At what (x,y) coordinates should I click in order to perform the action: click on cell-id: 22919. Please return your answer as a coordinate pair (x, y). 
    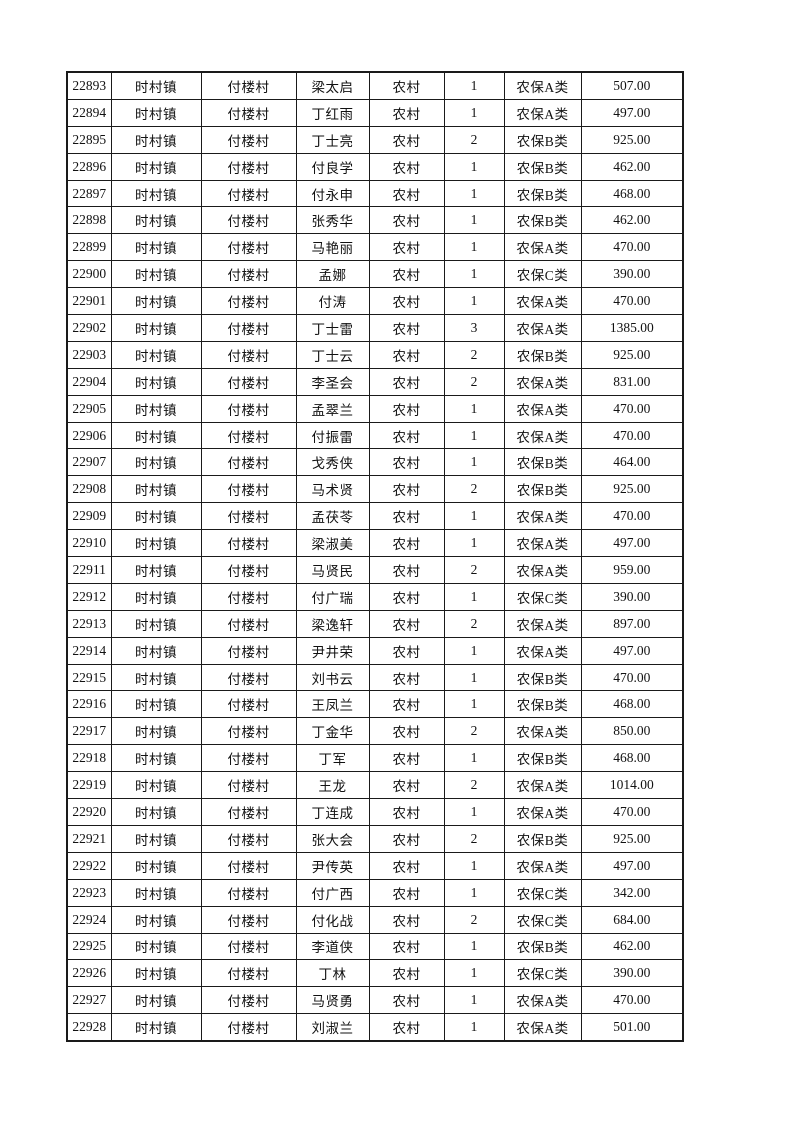
    Looking at the image, I should click on (89, 785).